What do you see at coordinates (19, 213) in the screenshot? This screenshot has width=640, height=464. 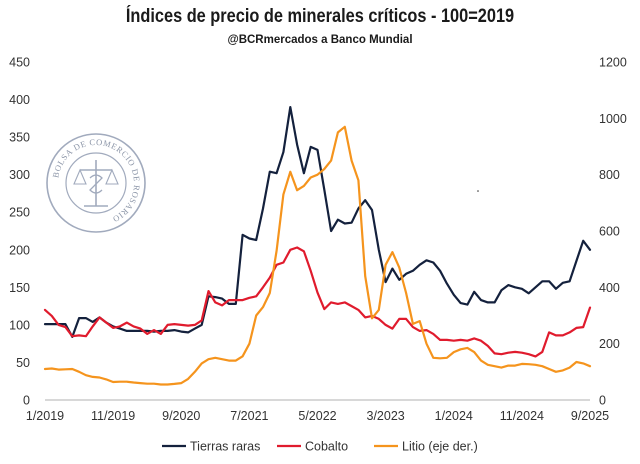 I see `left-axis-tick-label: 250` at bounding box center [19, 213].